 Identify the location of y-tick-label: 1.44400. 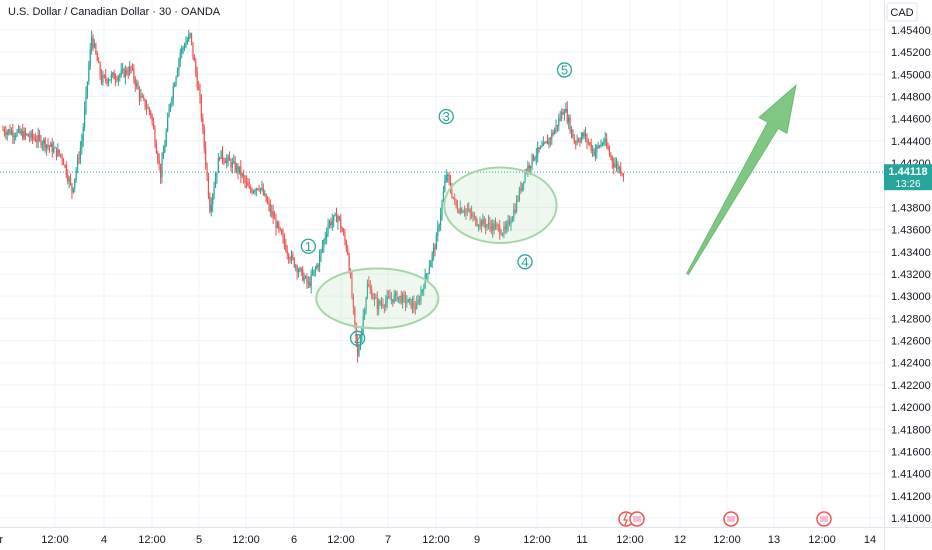
(911, 142).